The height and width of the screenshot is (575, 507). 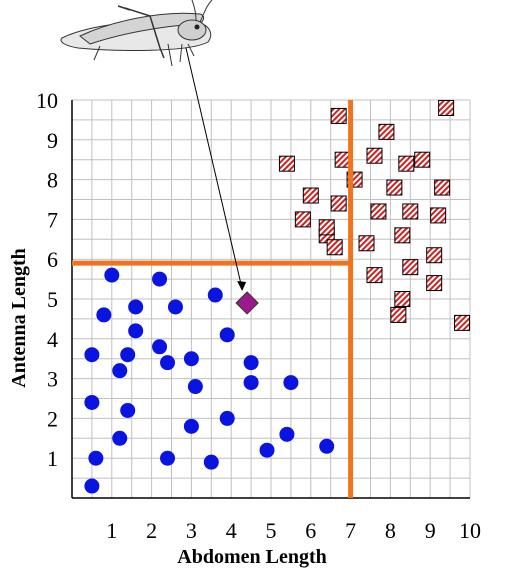 What do you see at coordinates (52, 180) in the screenshot?
I see `y-tick-label: 8` at bounding box center [52, 180].